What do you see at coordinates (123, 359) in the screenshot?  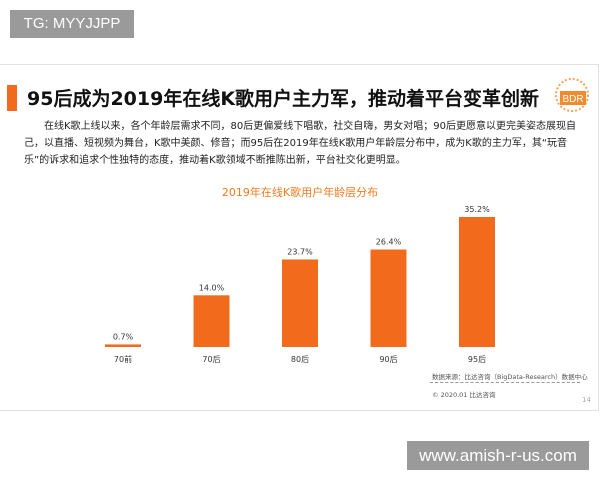 I see `x-tick-label: 70前` at bounding box center [123, 359].